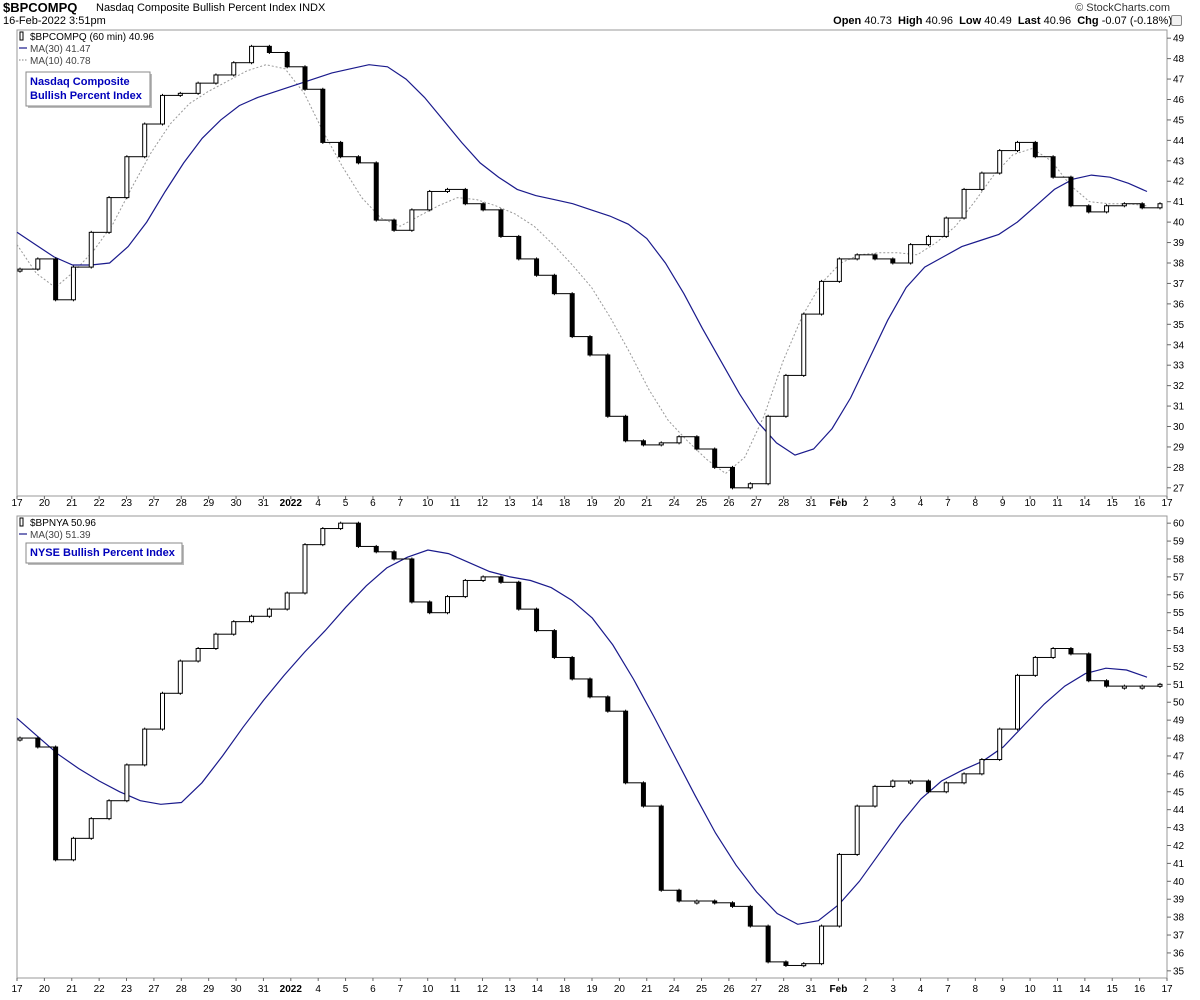 The image size is (1200, 1000). What do you see at coordinates (1179, 325) in the screenshot?
I see `y-tick-label: 35` at bounding box center [1179, 325].